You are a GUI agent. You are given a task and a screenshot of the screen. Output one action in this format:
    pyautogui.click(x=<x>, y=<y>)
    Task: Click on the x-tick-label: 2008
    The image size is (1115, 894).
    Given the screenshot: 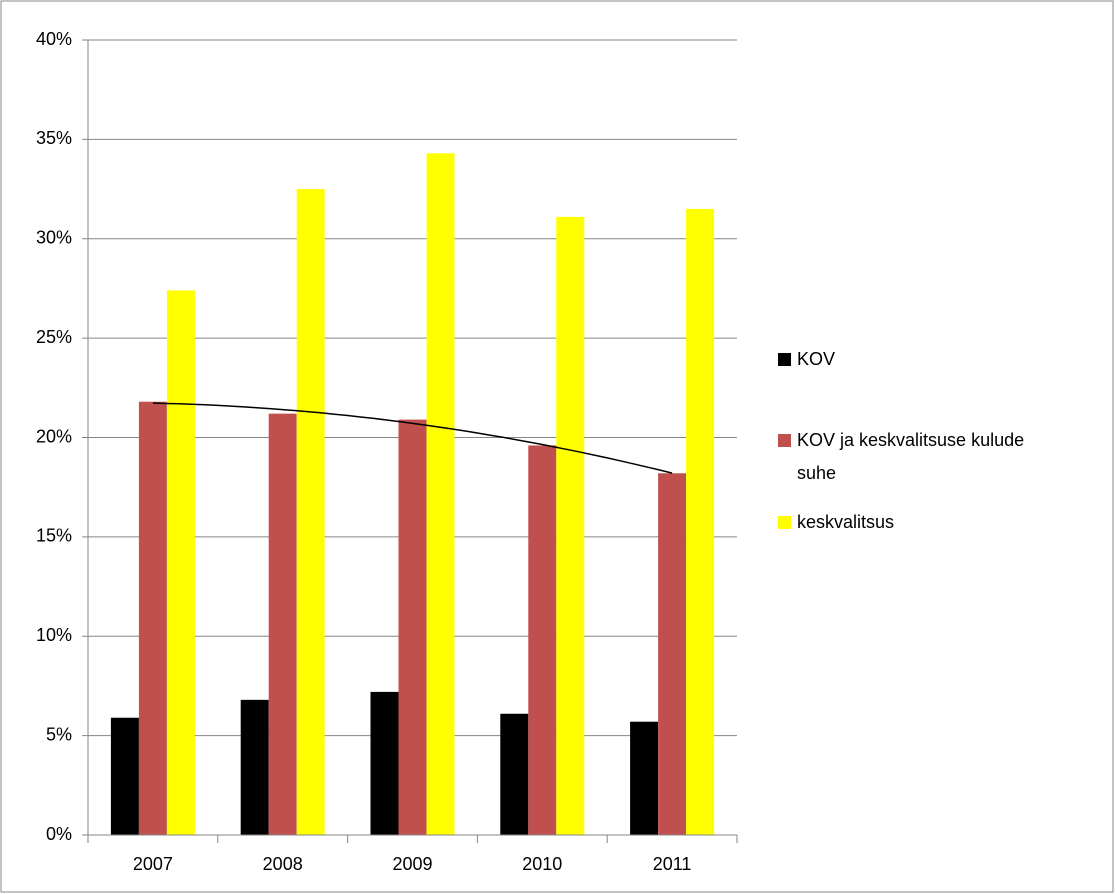 What is the action you would take?
    pyautogui.click(x=283, y=864)
    